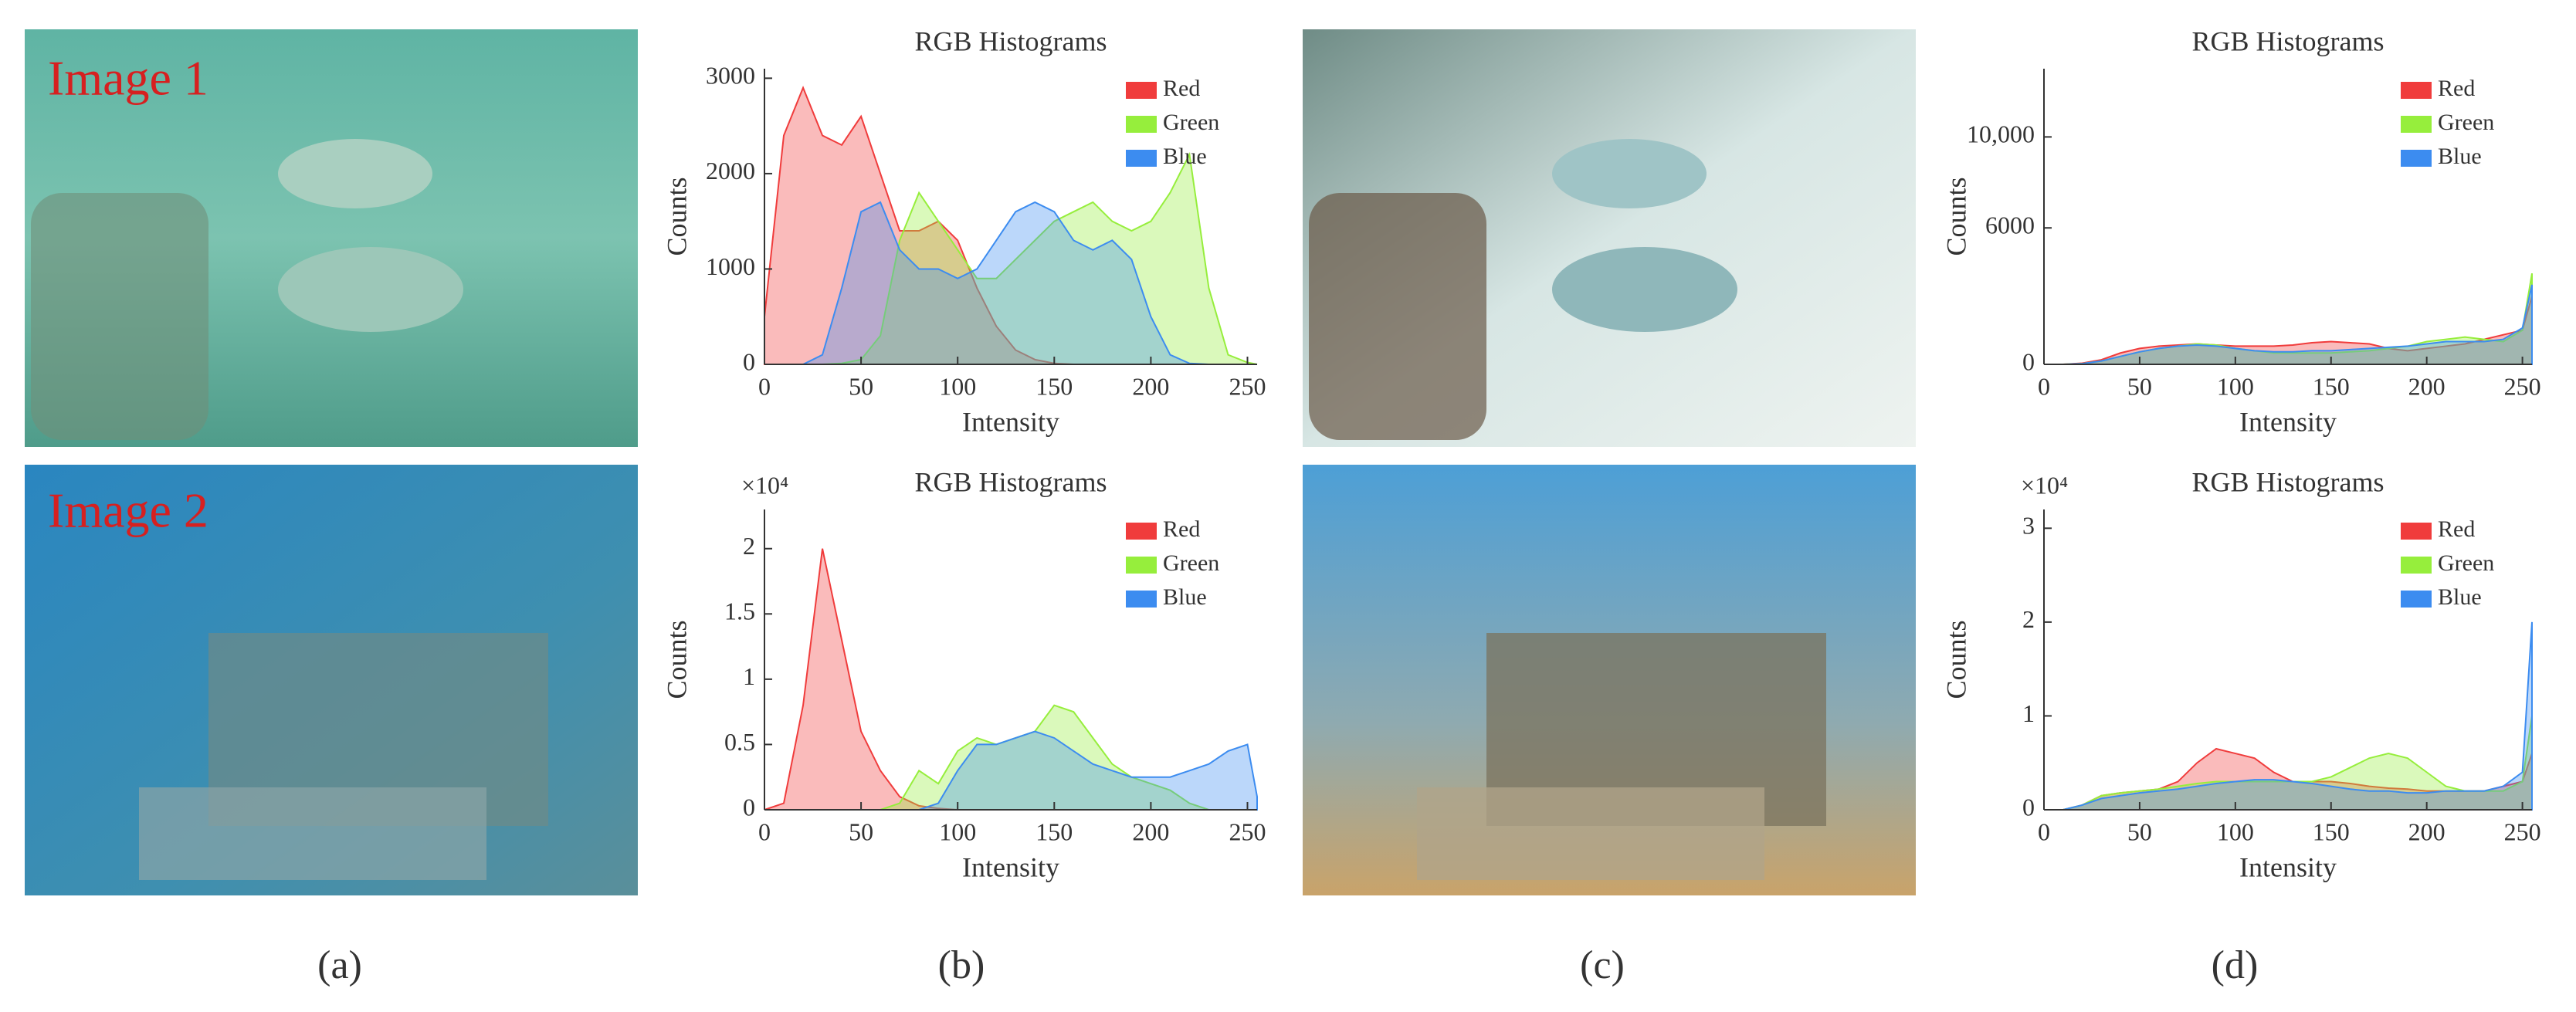 The height and width of the screenshot is (1012, 2576). What do you see at coordinates (730, 170) in the screenshot?
I see `y-tick-label: 2000` at bounding box center [730, 170].